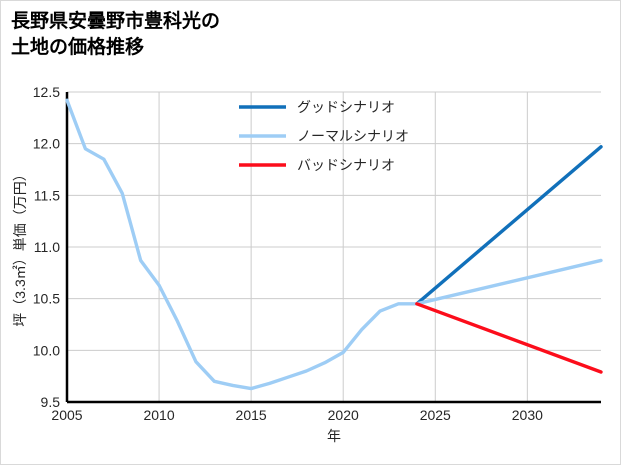  Describe the element at coordinates (116, 34) in the screenshot. I see `page-title: 長野県安曇野市豊科光の 土地の価格推移` at that location.